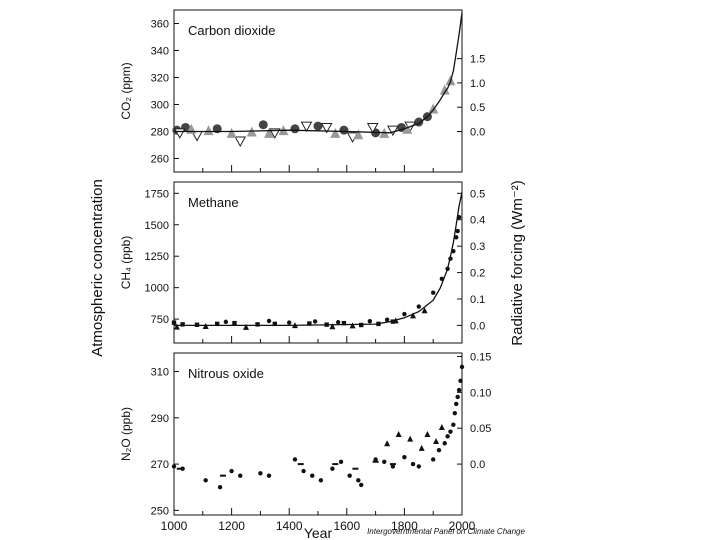 This screenshot has width=720, height=540. What do you see at coordinates (160, 79) in the screenshot?
I see `y-tick-label: 320` at bounding box center [160, 79].